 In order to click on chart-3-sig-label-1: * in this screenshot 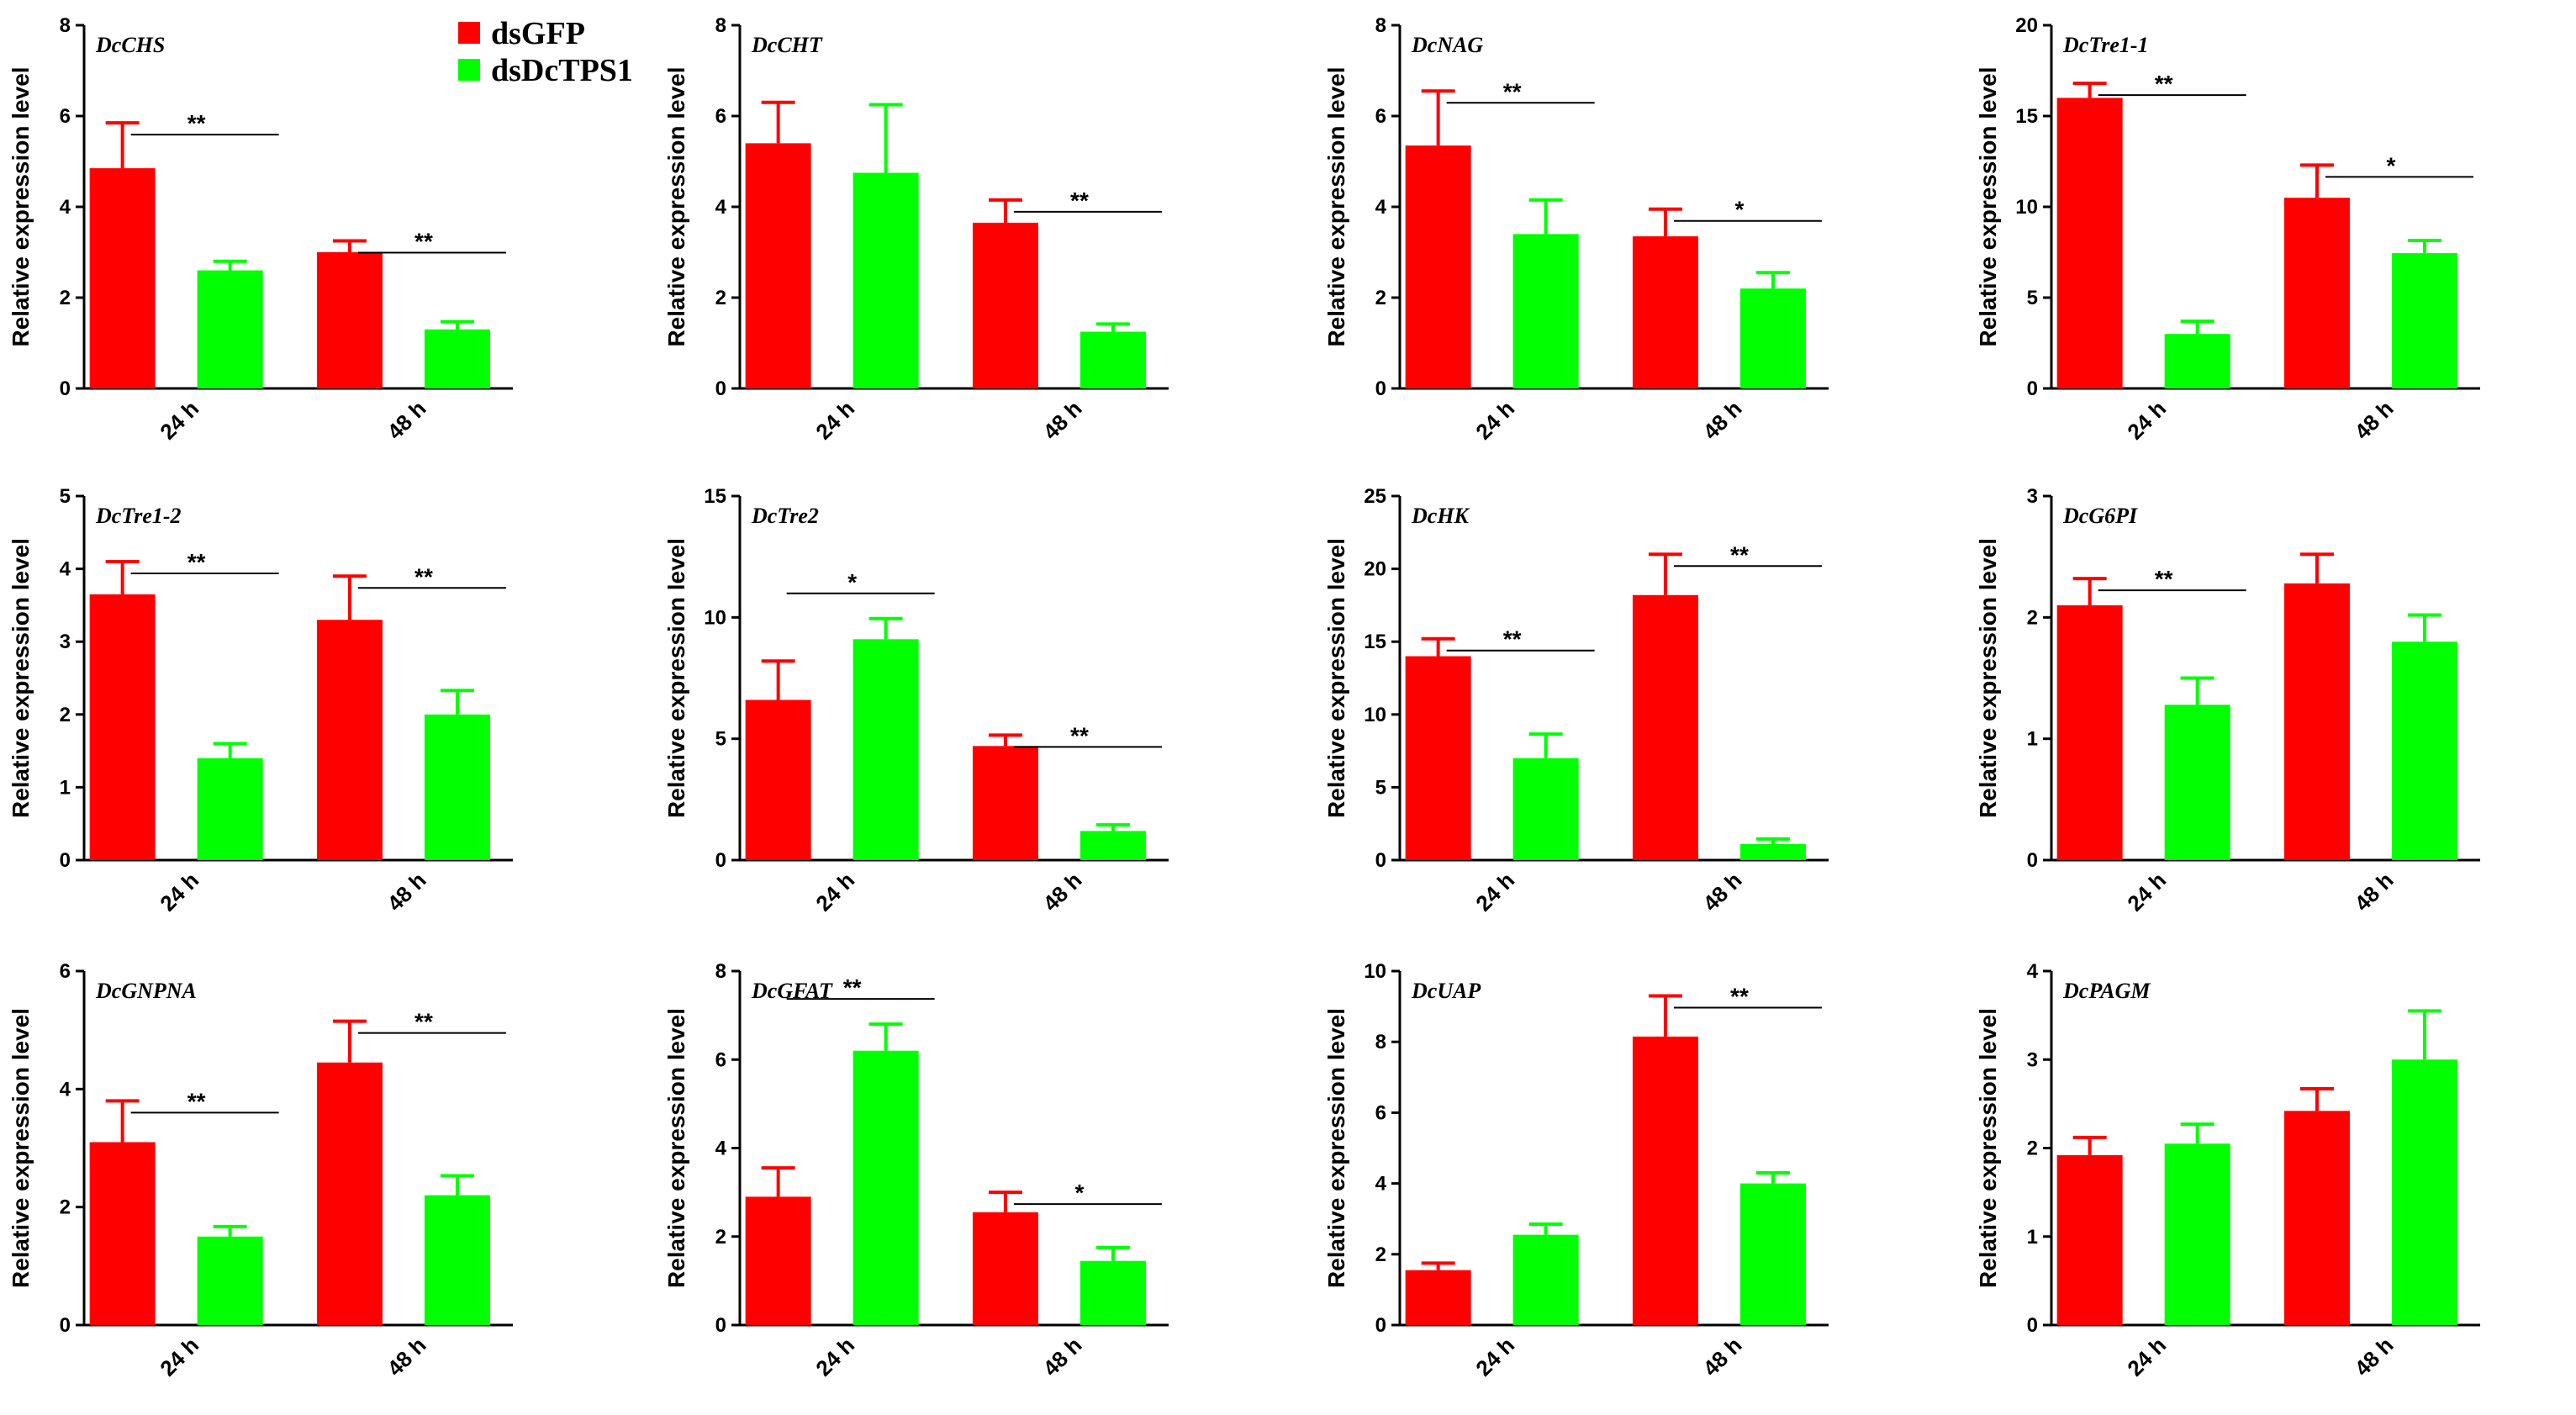, I will do `click(2390, 165)`.